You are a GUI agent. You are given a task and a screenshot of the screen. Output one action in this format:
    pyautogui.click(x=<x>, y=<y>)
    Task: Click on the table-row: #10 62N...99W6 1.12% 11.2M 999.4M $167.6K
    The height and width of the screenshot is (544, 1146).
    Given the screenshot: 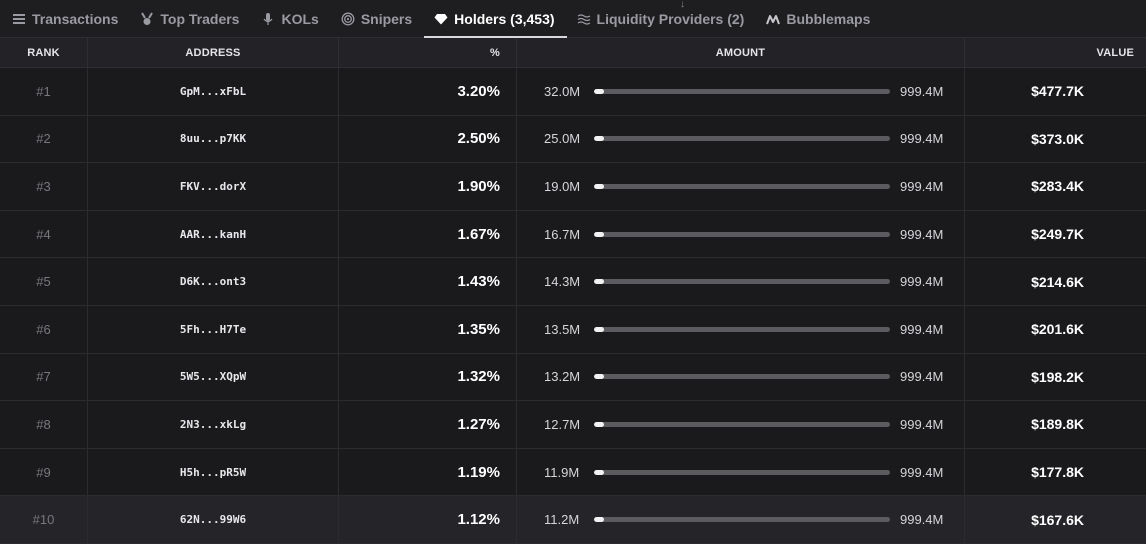 What is the action you would take?
    pyautogui.click(x=573, y=520)
    